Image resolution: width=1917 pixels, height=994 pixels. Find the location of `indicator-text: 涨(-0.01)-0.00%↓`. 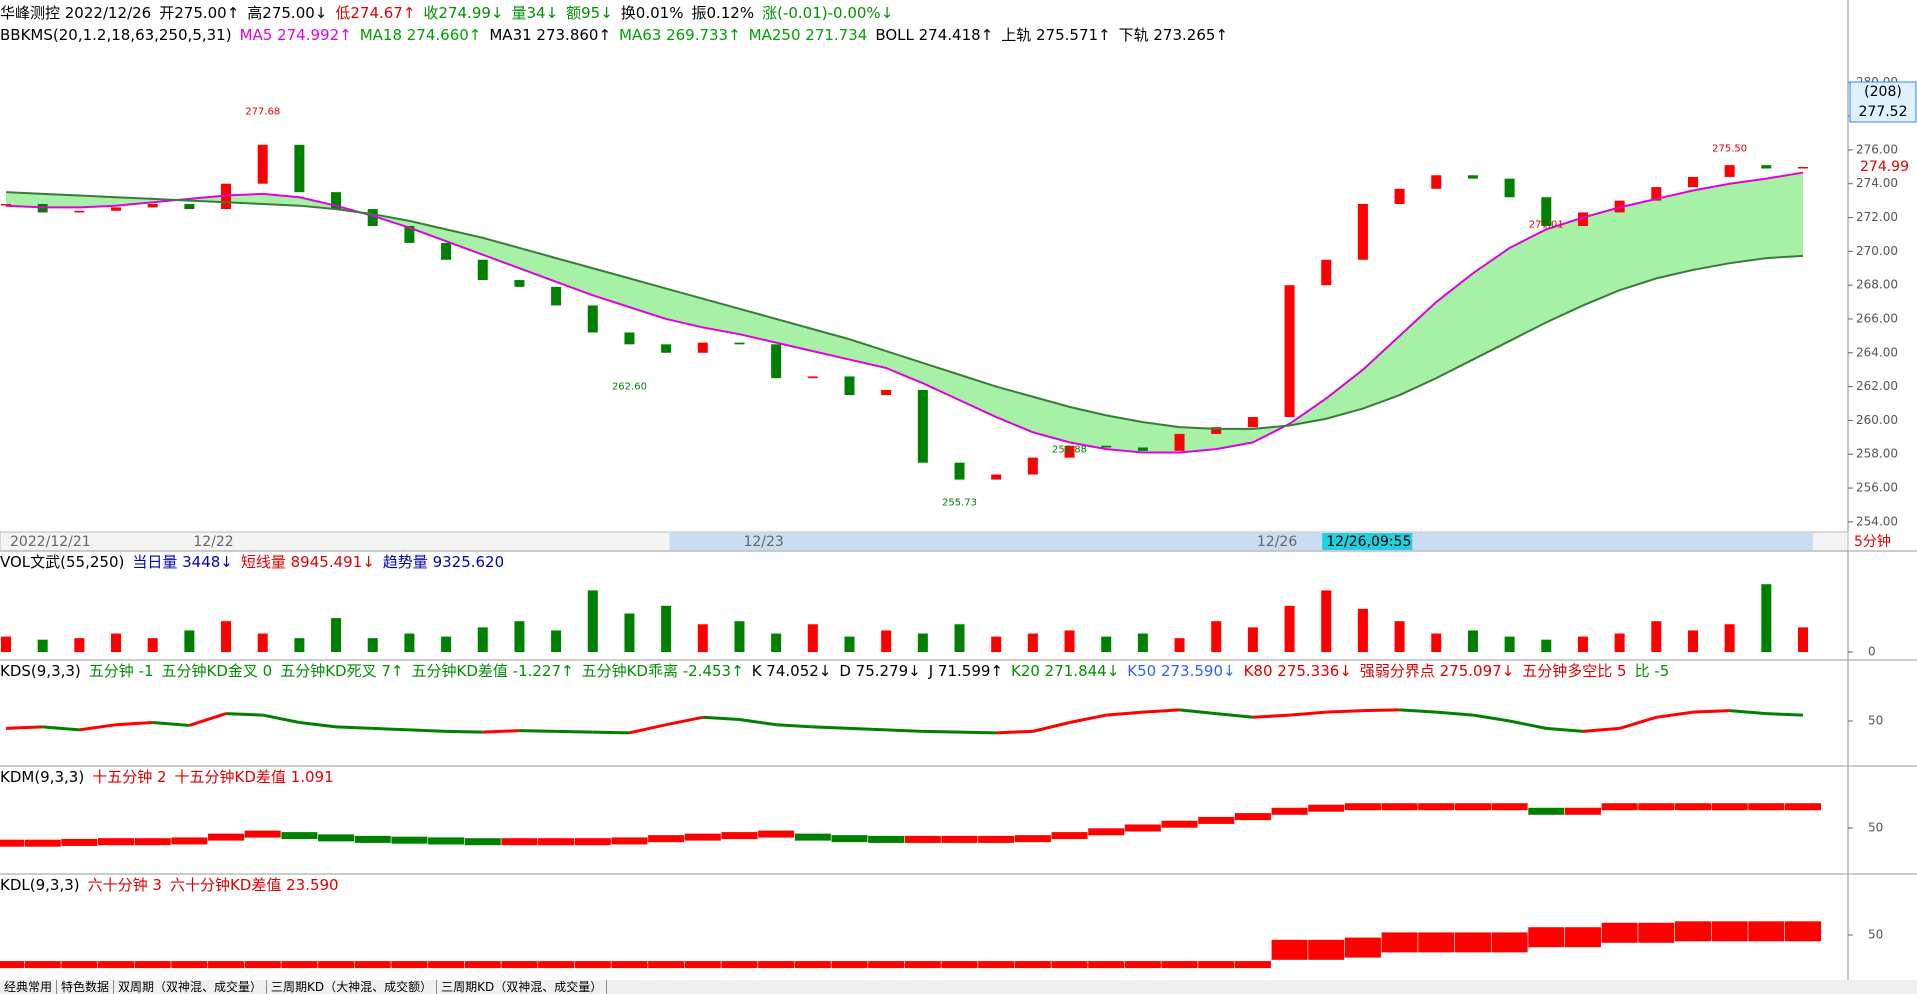

indicator-text: 涨(-0.01)-0.00%↓ is located at coordinates (828, 13).